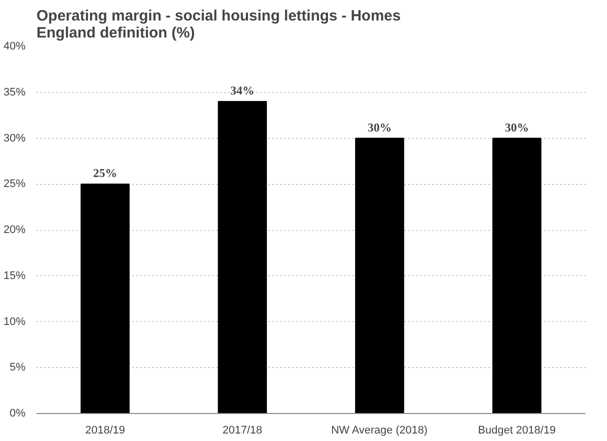  I want to click on y-tick-label: 40%, so click(14, 46).